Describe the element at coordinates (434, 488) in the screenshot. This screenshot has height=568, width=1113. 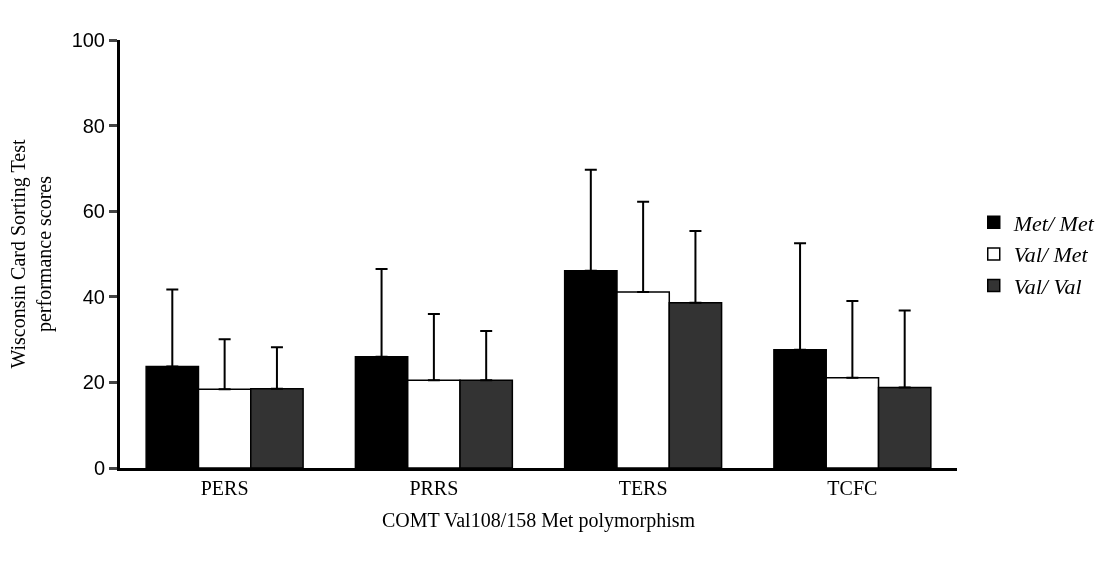
I see `x-tick-label: PRRS` at that location.